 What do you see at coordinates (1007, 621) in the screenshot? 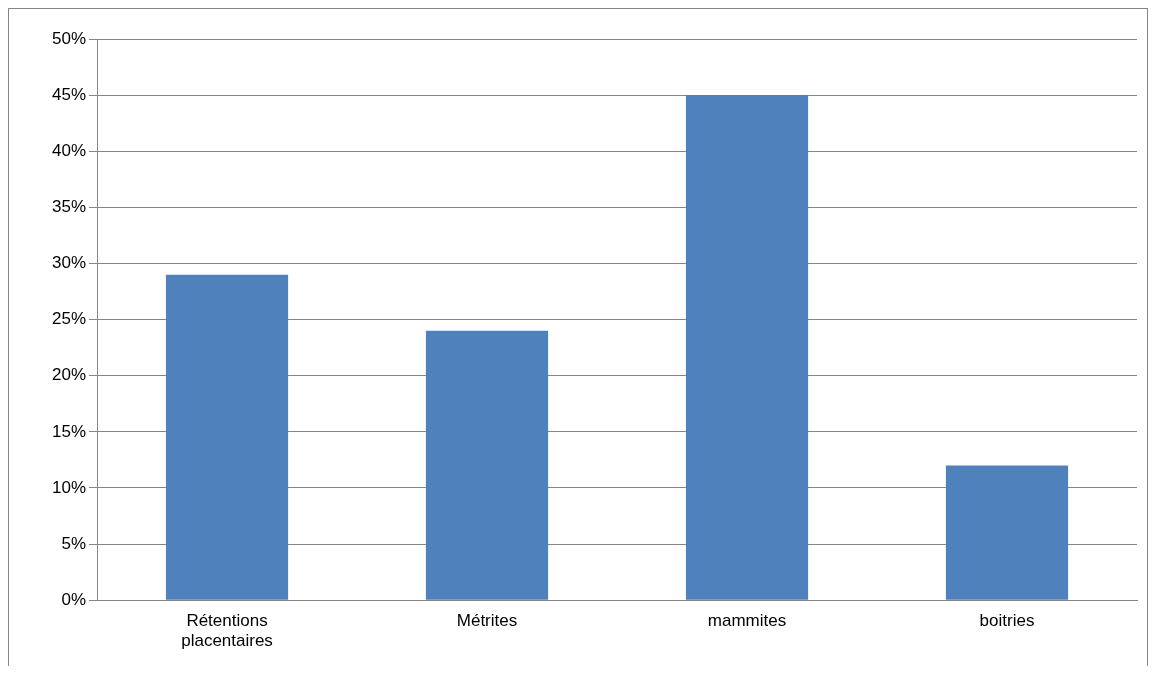
I see `x-tick-label: boitries` at bounding box center [1007, 621].